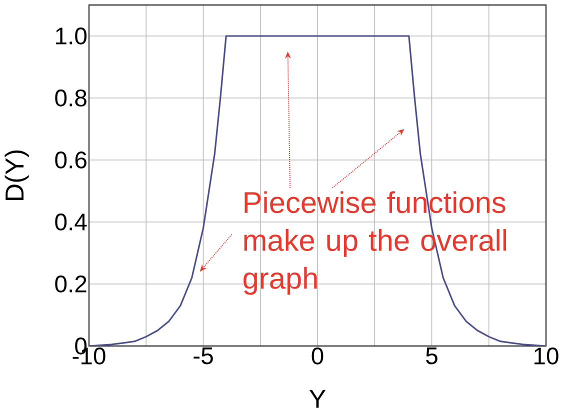  I want to click on y-tick-label: 0.6, so click(70, 160).